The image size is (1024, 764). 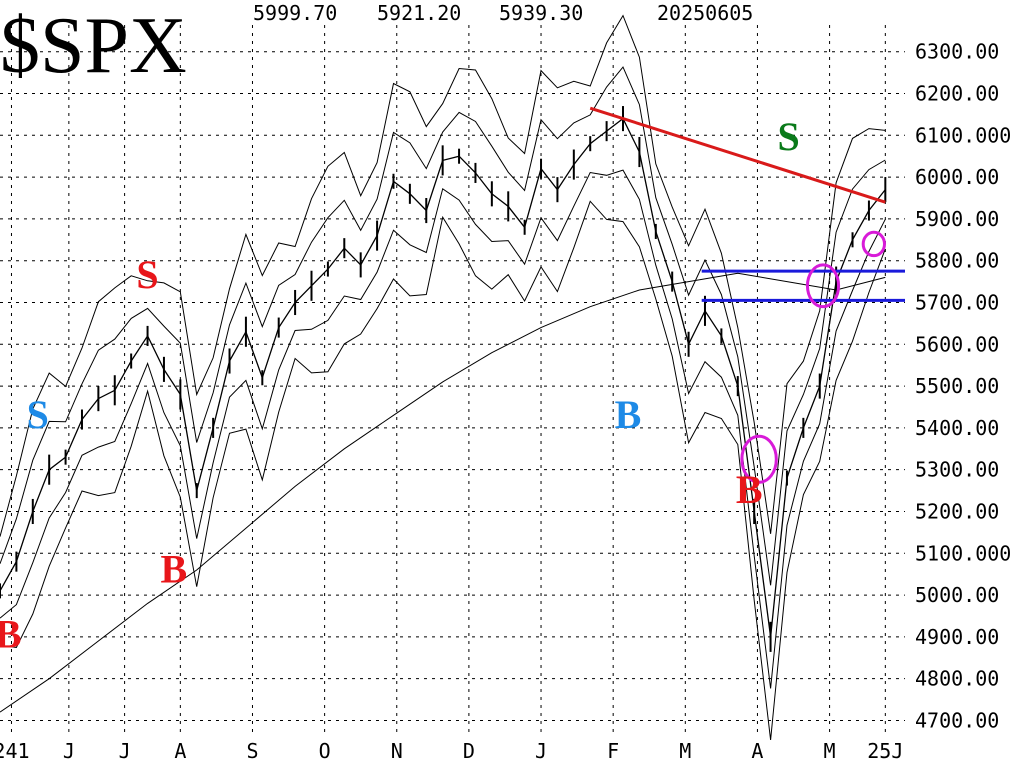 What do you see at coordinates (957, 344) in the screenshot?
I see `y-tick-label: 5600.00` at bounding box center [957, 344].